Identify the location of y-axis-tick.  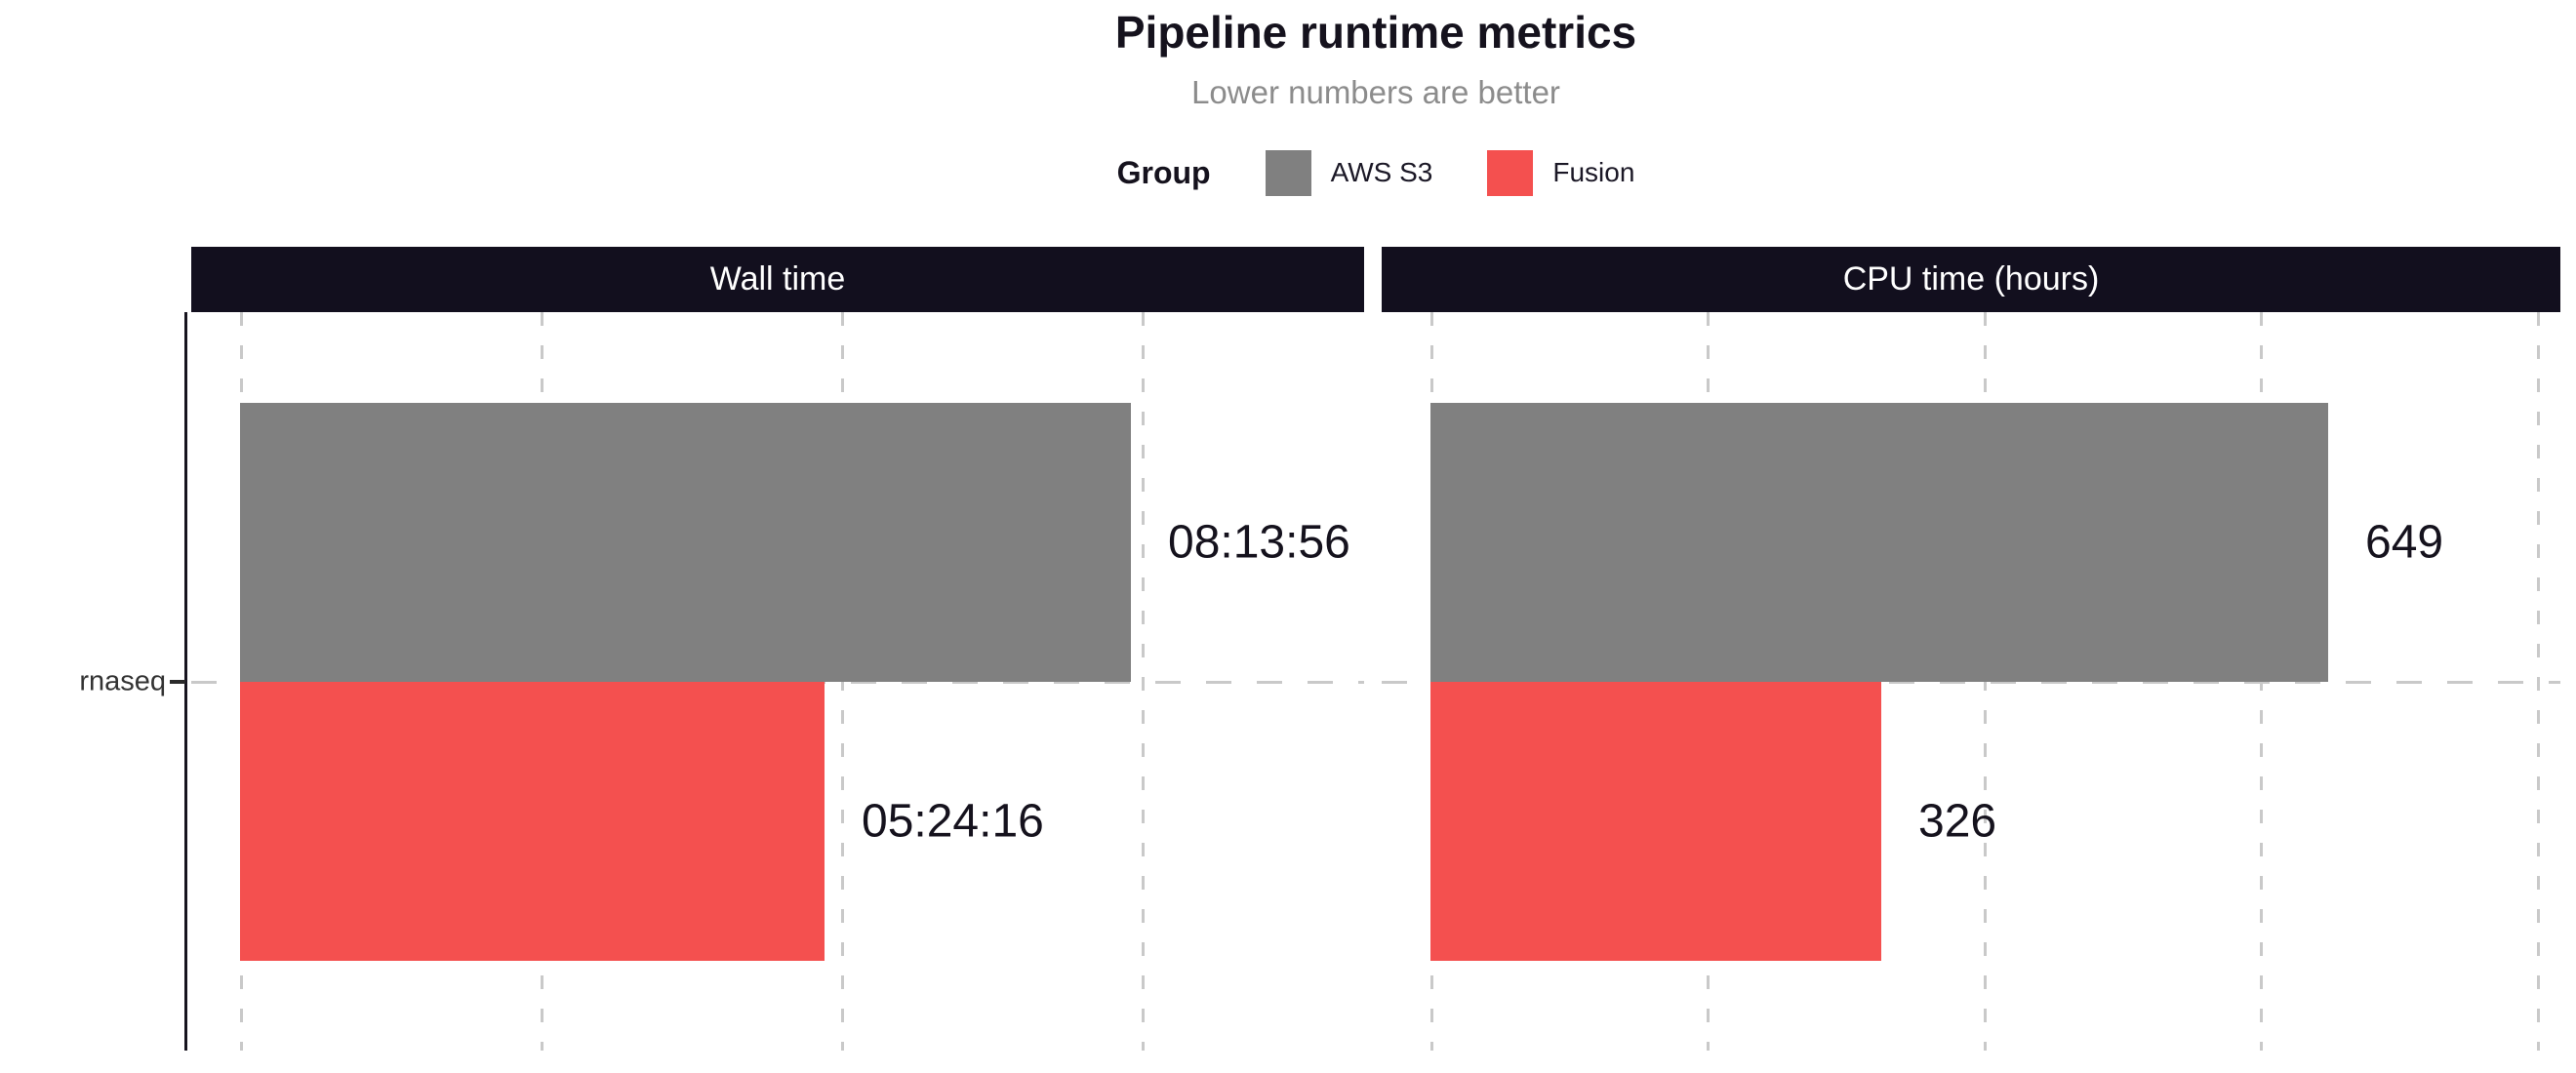
(177, 682).